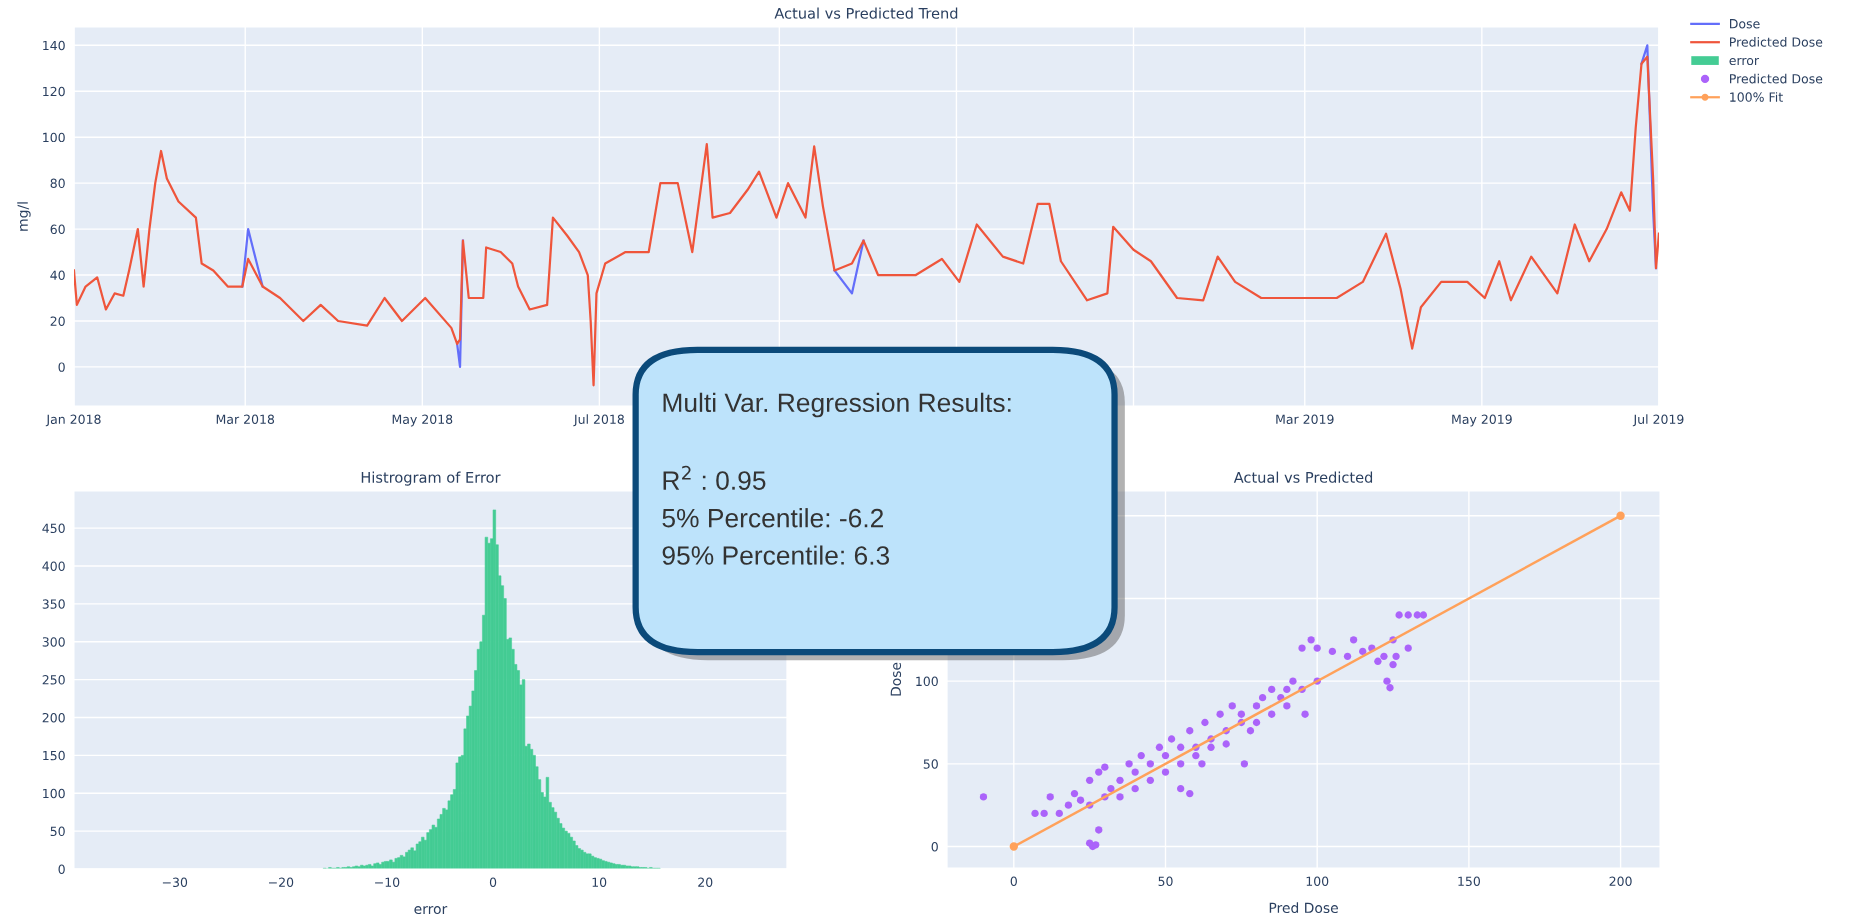  Describe the element at coordinates (1303, 908) in the screenshot. I see `x-axis-title: Pred Dose` at that location.